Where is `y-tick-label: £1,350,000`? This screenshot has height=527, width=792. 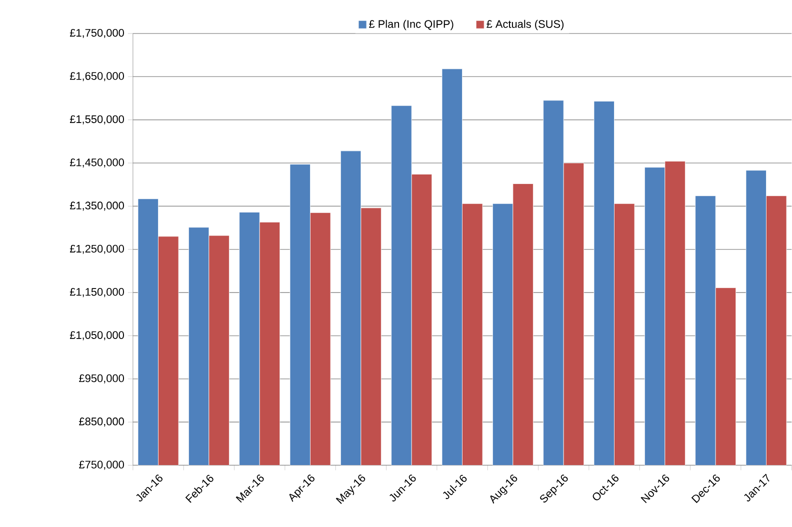 y-tick-label: £1,350,000 is located at coordinates (97, 206).